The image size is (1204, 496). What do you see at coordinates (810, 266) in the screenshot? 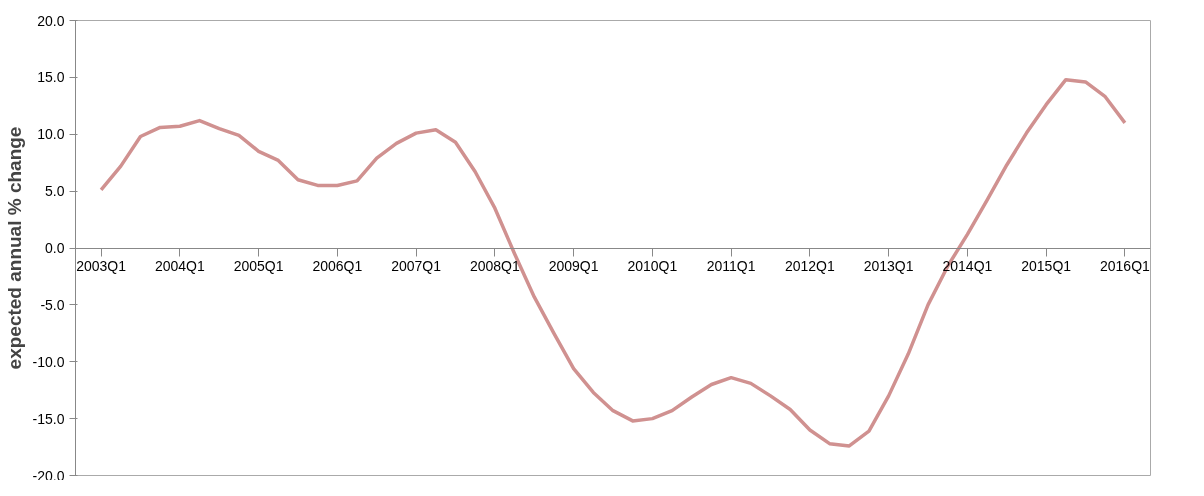
I see `x-tick-label: 2012Q1` at bounding box center [810, 266].